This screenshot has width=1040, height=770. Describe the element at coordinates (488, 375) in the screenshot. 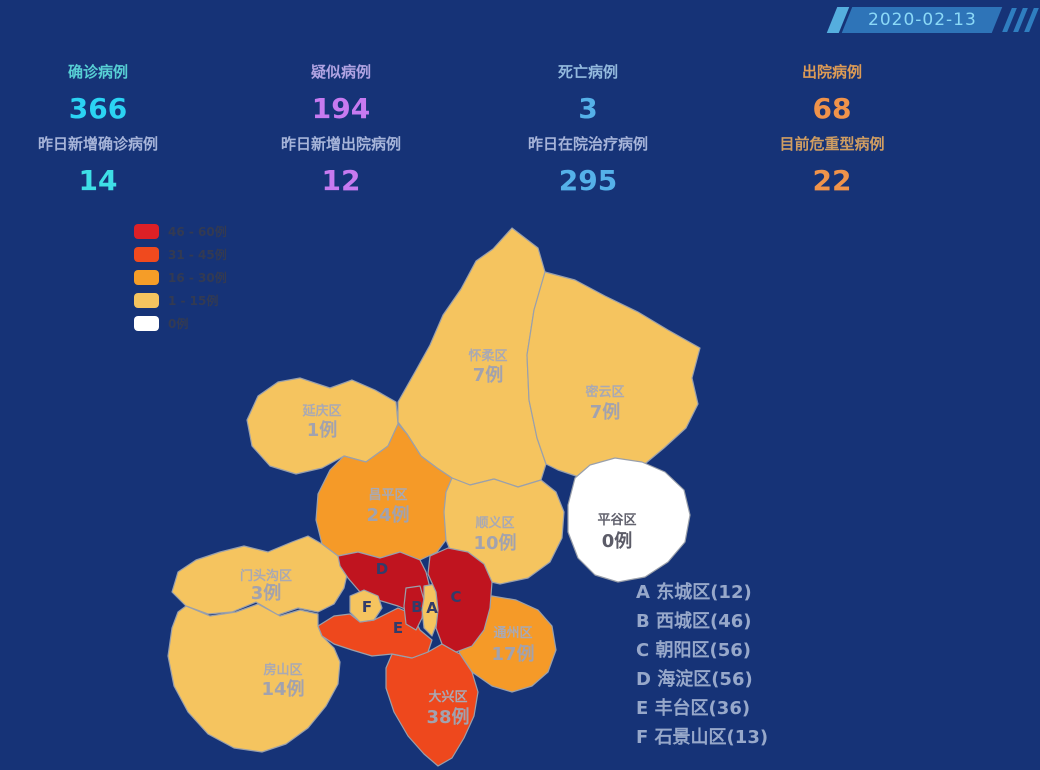

I see `label-huairou-cases: 7例` at that location.